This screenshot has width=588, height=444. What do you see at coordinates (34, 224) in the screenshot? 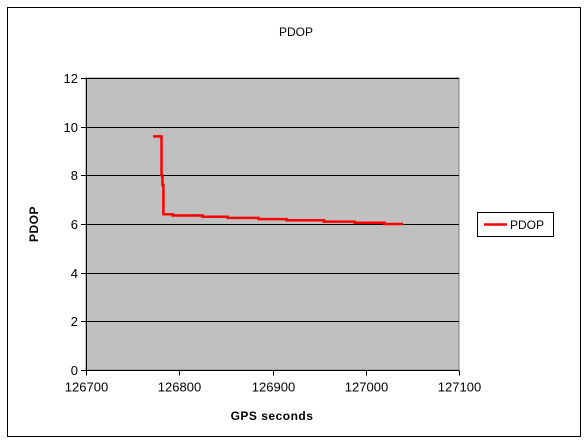
I see `y-axis-title: PDOP` at bounding box center [34, 224].